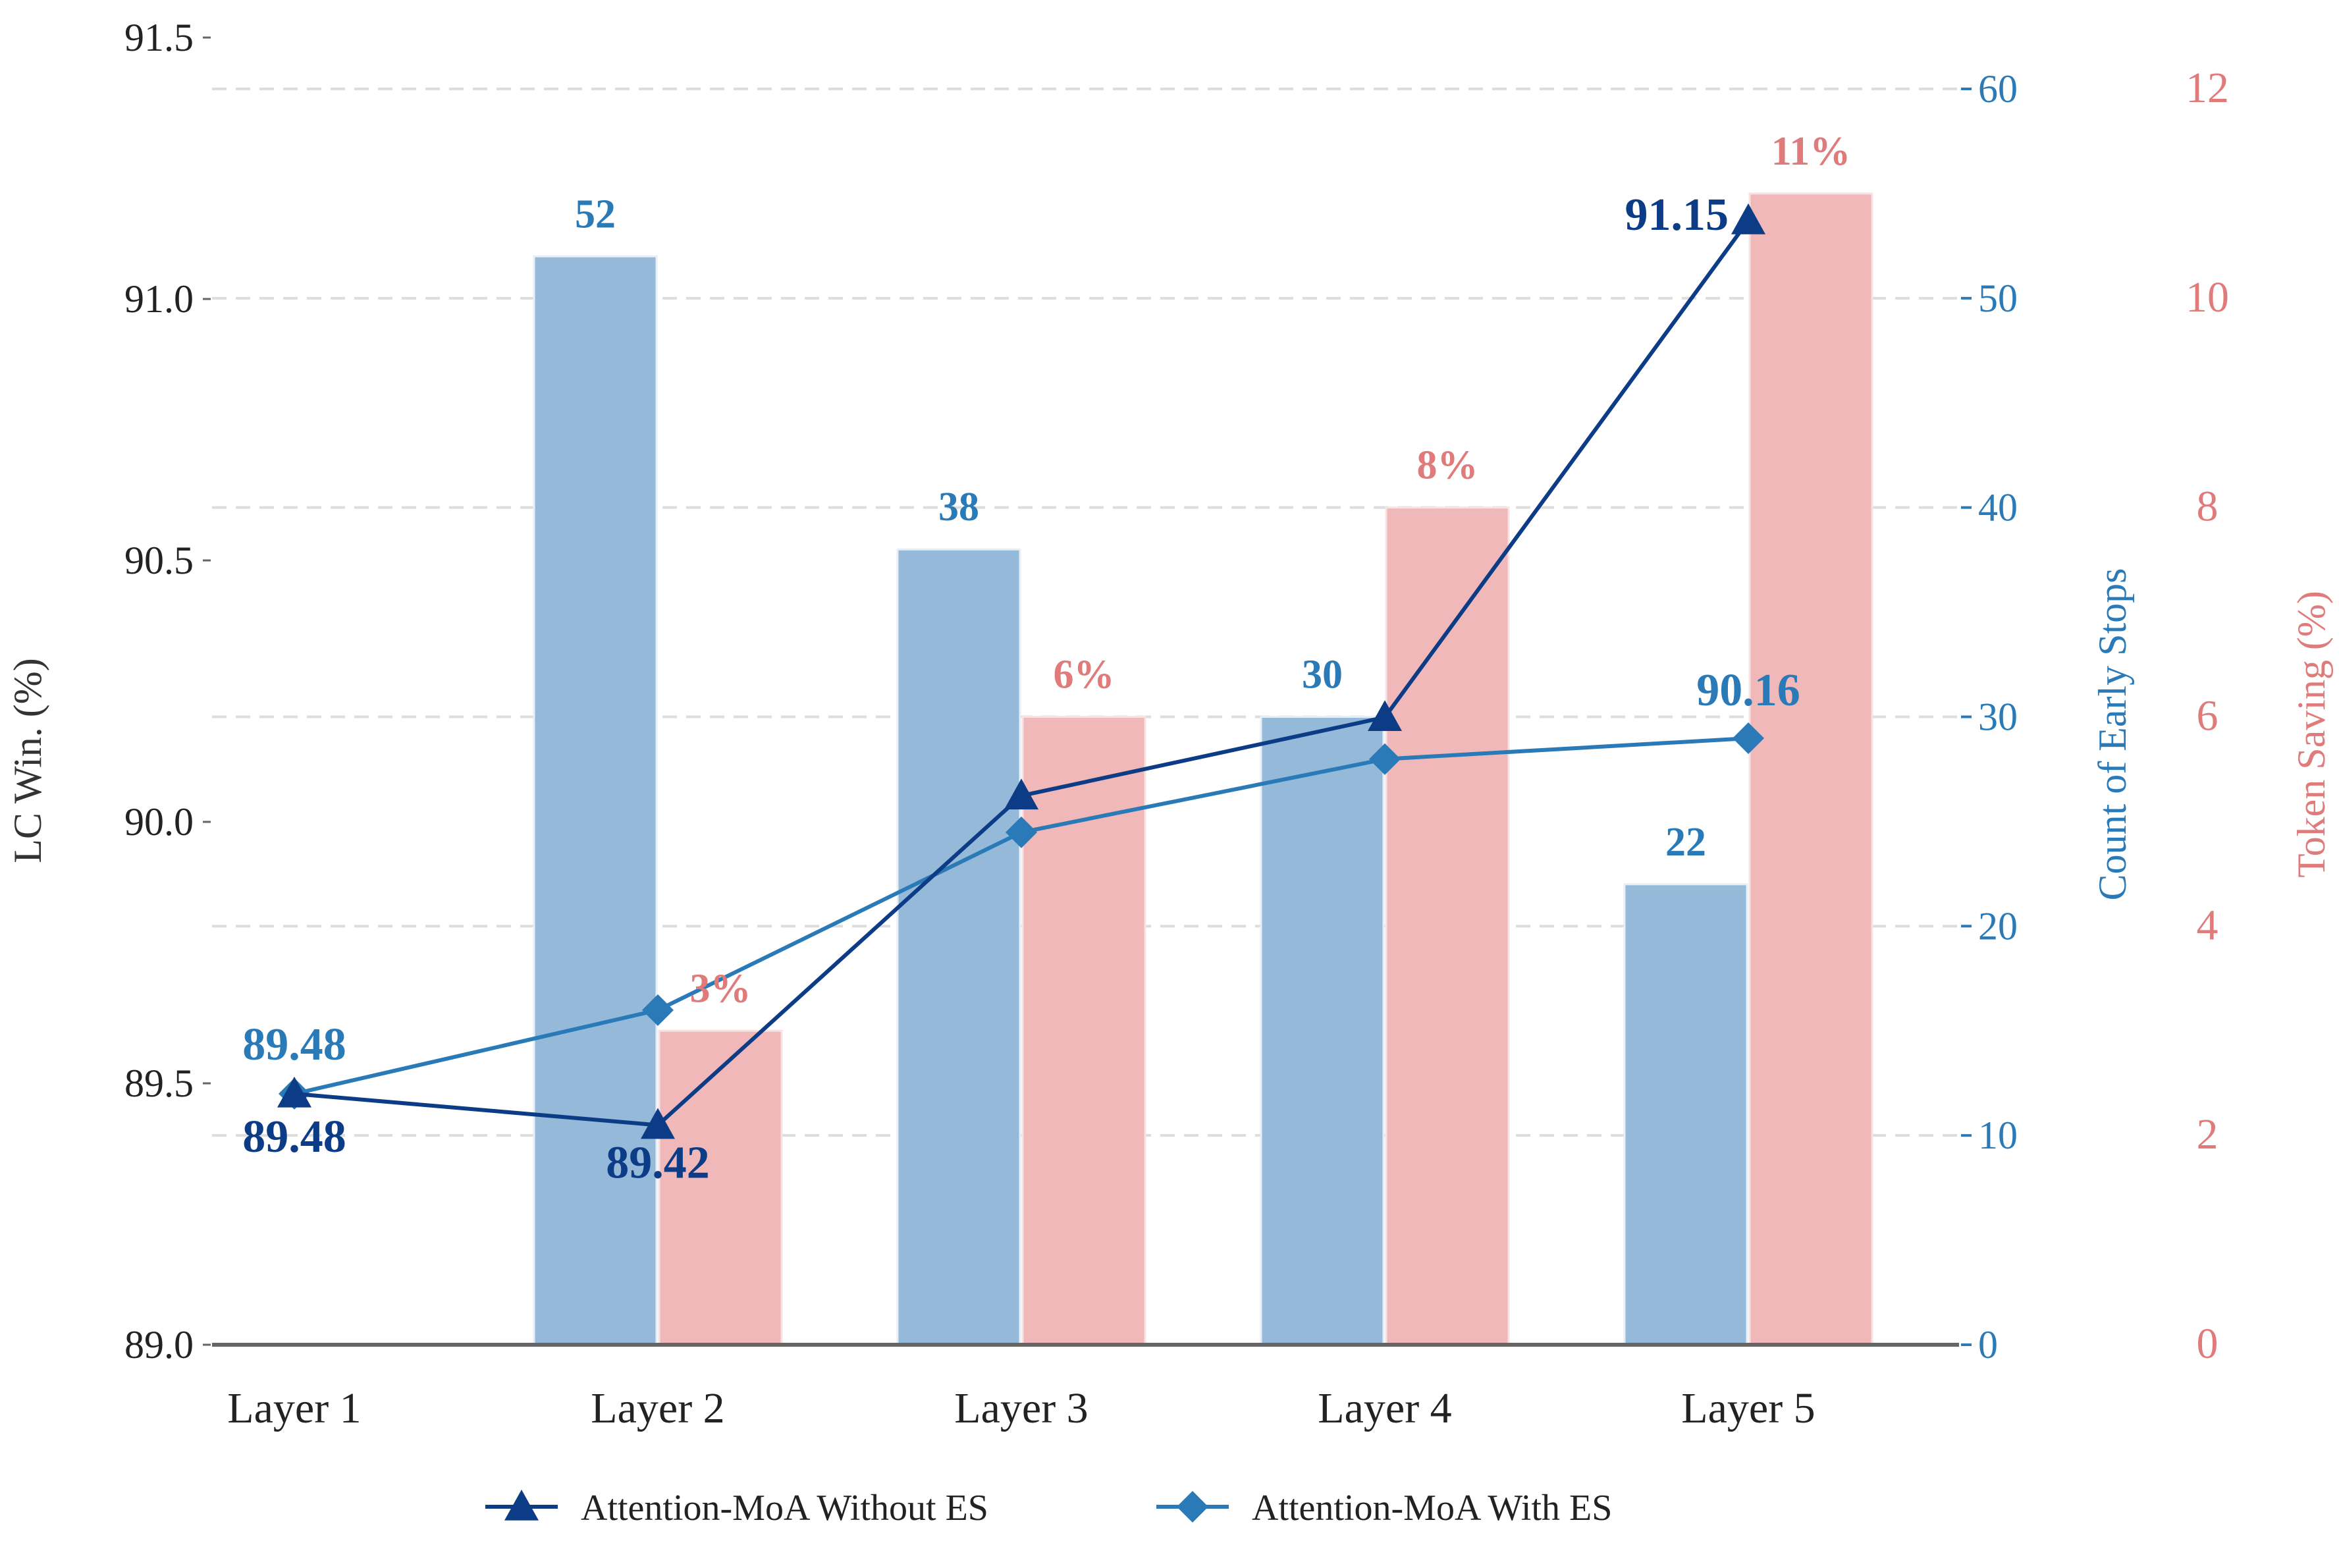 The image size is (2339, 1568). Describe the element at coordinates (785, 1508) in the screenshot. I see `legend-label: Attention-MoA Without ES` at that location.